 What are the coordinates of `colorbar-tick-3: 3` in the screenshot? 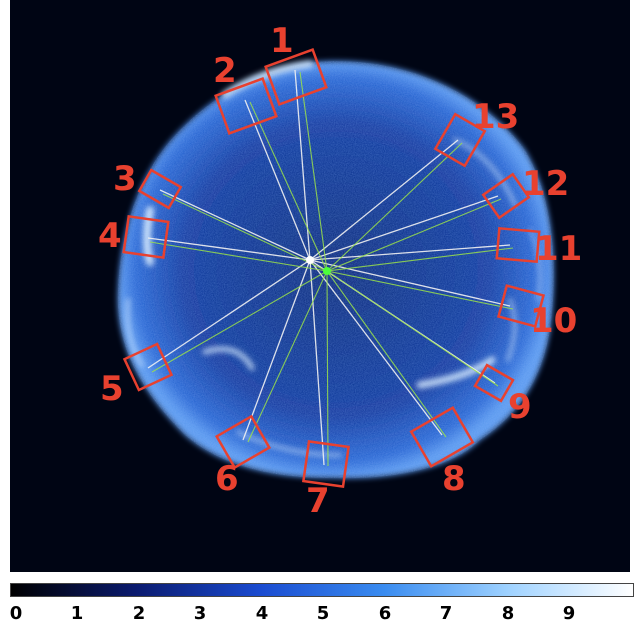 It's located at (200, 613).